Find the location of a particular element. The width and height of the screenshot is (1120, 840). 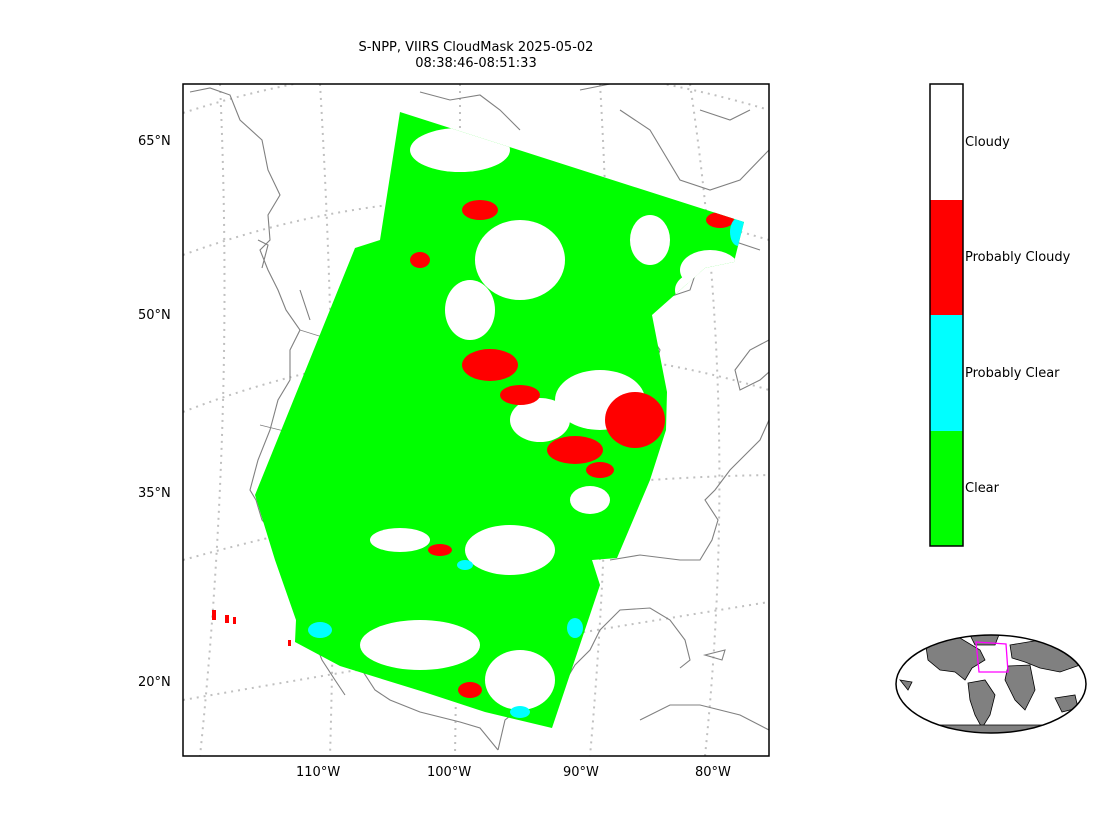

lon-labels: 110°W 100°W 90°W 80°W is located at coordinates (513, 772).